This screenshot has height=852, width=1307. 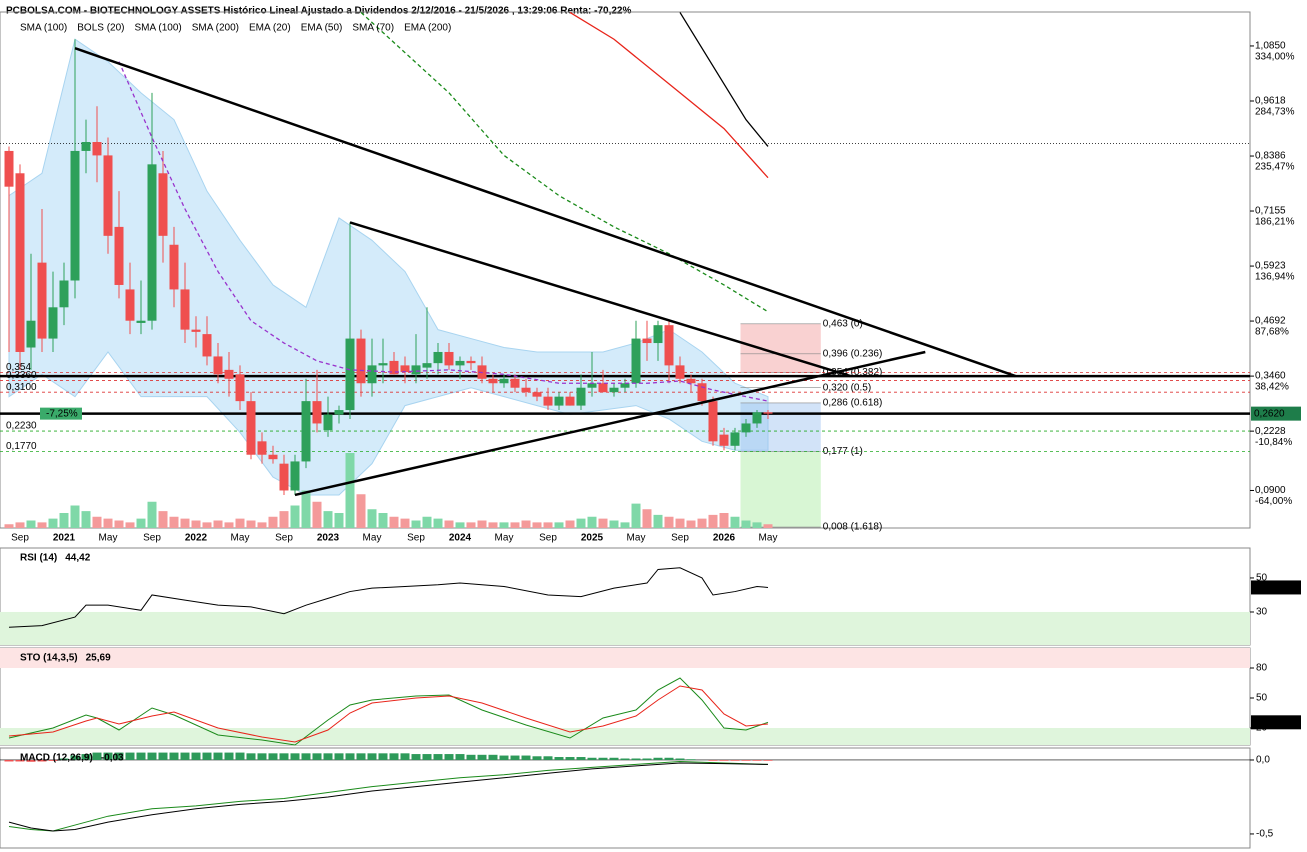 What do you see at coordinates (1262, 668) in the screenshot?
I see `y-tick-label: 80` at bounding box center [1262, 668].